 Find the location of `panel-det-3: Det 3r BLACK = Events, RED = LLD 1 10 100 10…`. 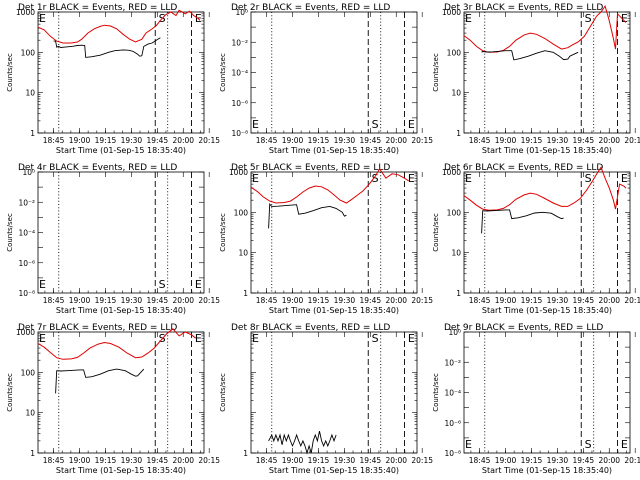

panel-det-3: Det 3r BLACK = Events, RED = LLD 1 10 100 10… is located at coordinates (536, 79).